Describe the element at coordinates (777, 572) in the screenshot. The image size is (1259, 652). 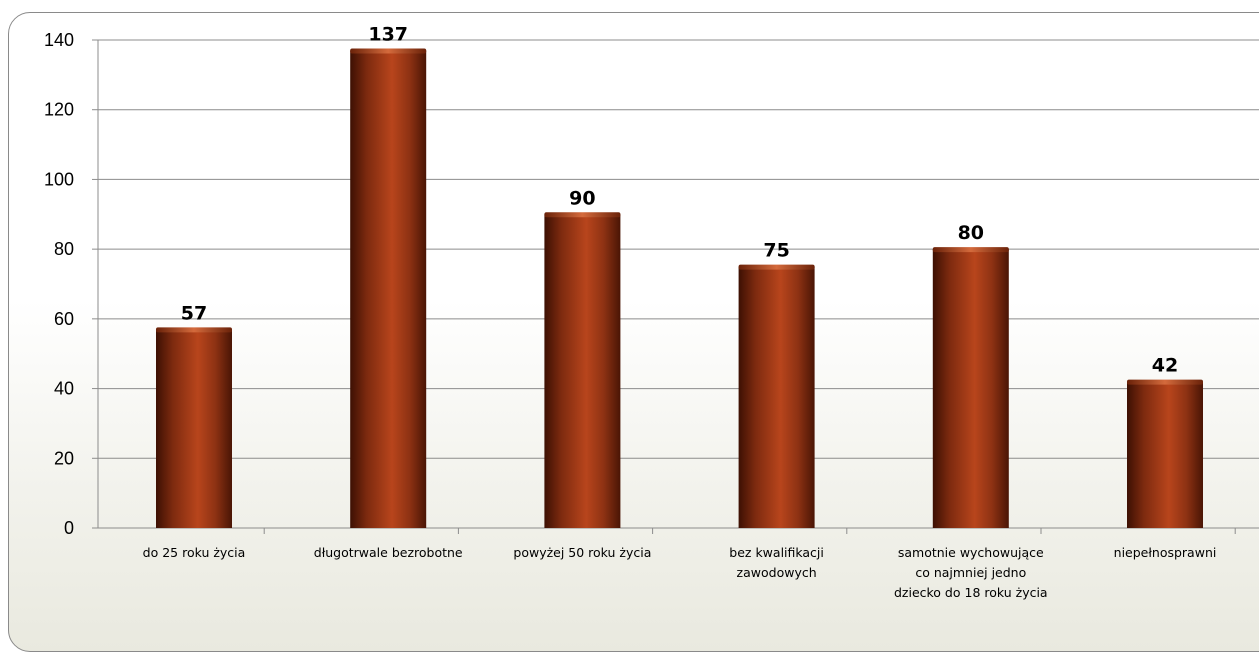
I see `category-label: zawodowych` at that location.